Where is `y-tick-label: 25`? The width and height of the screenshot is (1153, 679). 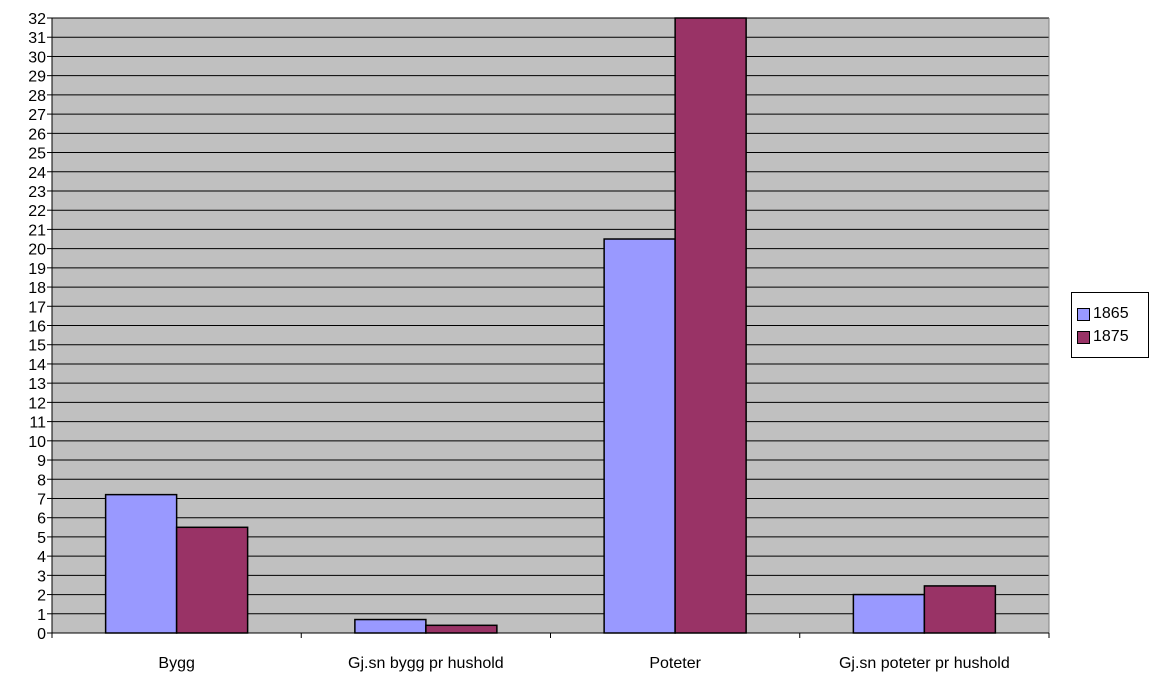 y-tick-label: 25 is located at coordinates (37, 154).